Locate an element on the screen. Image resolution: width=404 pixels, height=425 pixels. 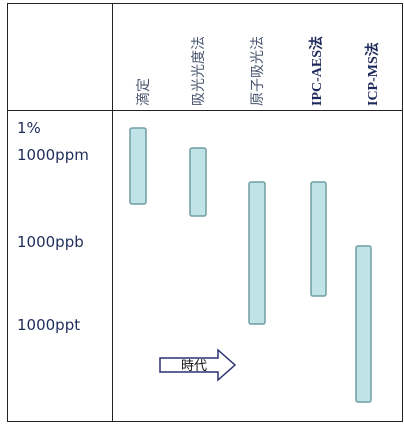
column-header: 滴定 is located at coordinates (143, 92).